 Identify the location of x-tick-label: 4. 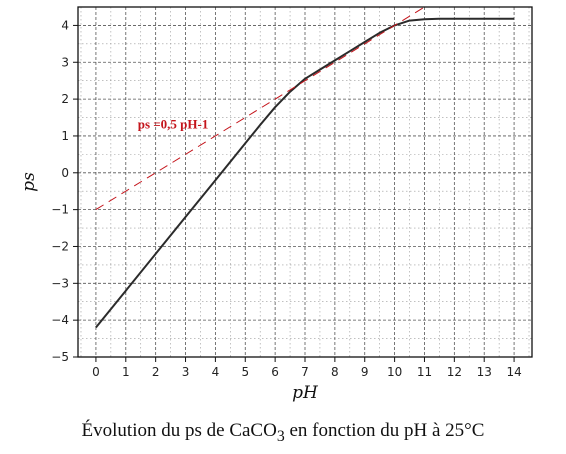
(216, 372).